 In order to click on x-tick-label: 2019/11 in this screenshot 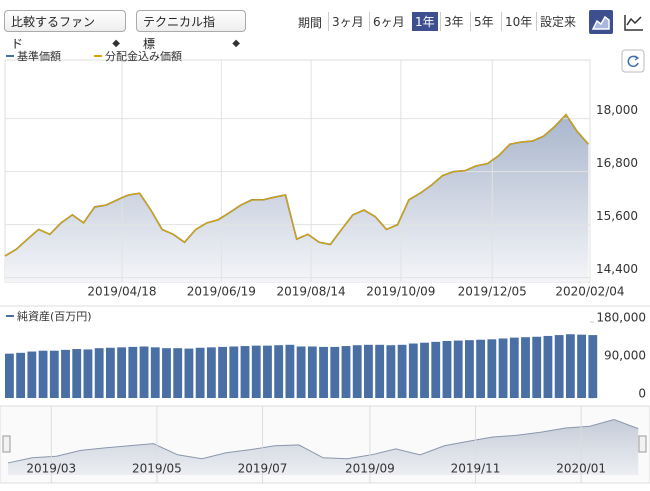, I will do `click(476, 469)`.